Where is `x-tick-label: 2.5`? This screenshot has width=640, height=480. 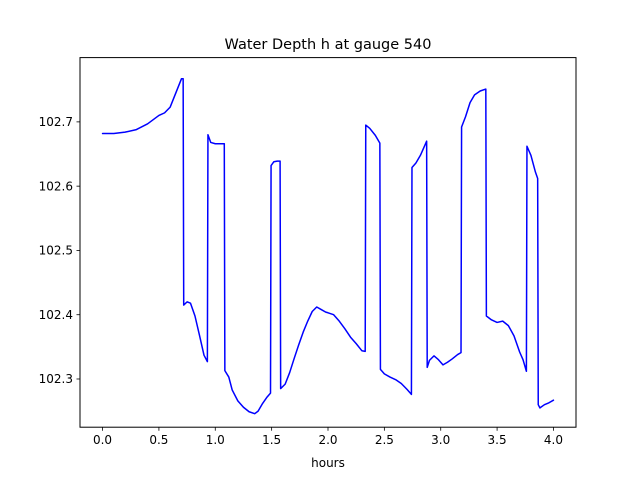
x-tick-label: 2.5 is located at coordinates (384, 440).